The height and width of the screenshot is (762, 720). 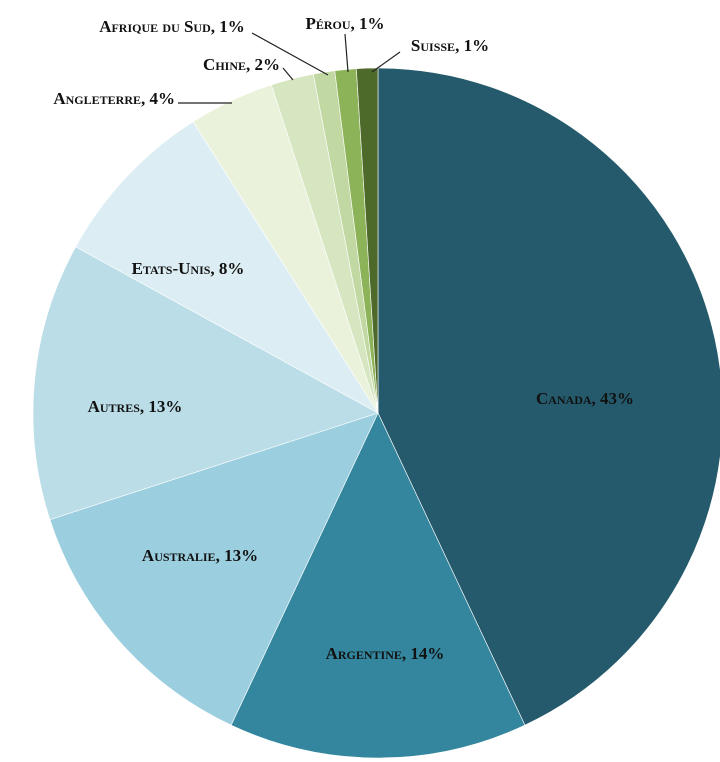 I want to click on slice-label: Etats-Unis, 8%, so click(x=188, y=268).